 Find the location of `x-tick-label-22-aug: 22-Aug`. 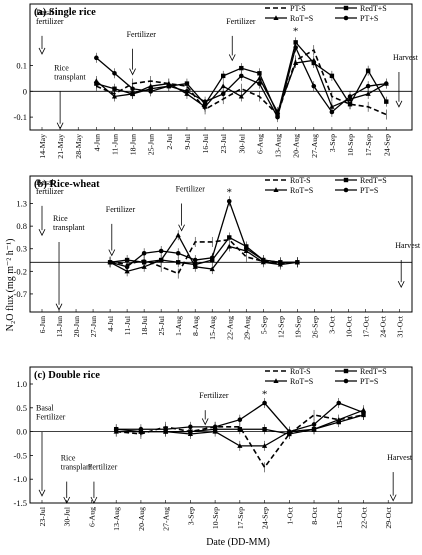

x-tick-label-22-aug: 22-Aug is located at coordinates (229, 328).